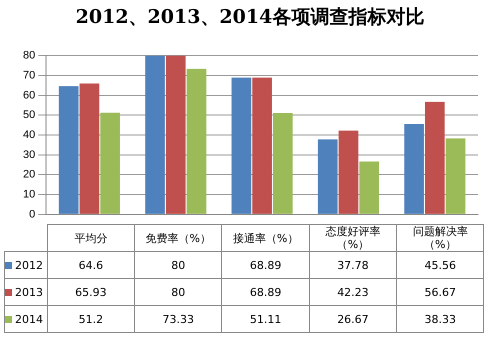 This screenshot has width=500, height=337. What do you see at coordinates (29, 135) in the screenshot?
I see `y-tick-label: 40` at bounding box center [29, 135].